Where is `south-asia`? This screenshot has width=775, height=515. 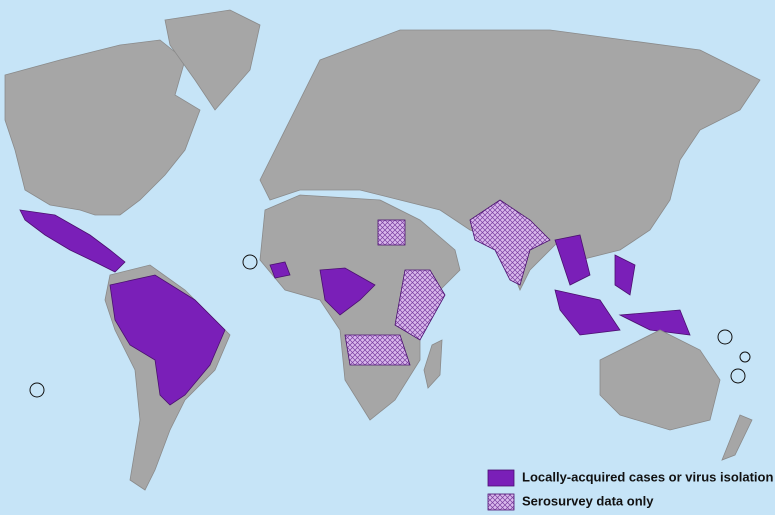
south-asia is located at coordinates (510, 242).